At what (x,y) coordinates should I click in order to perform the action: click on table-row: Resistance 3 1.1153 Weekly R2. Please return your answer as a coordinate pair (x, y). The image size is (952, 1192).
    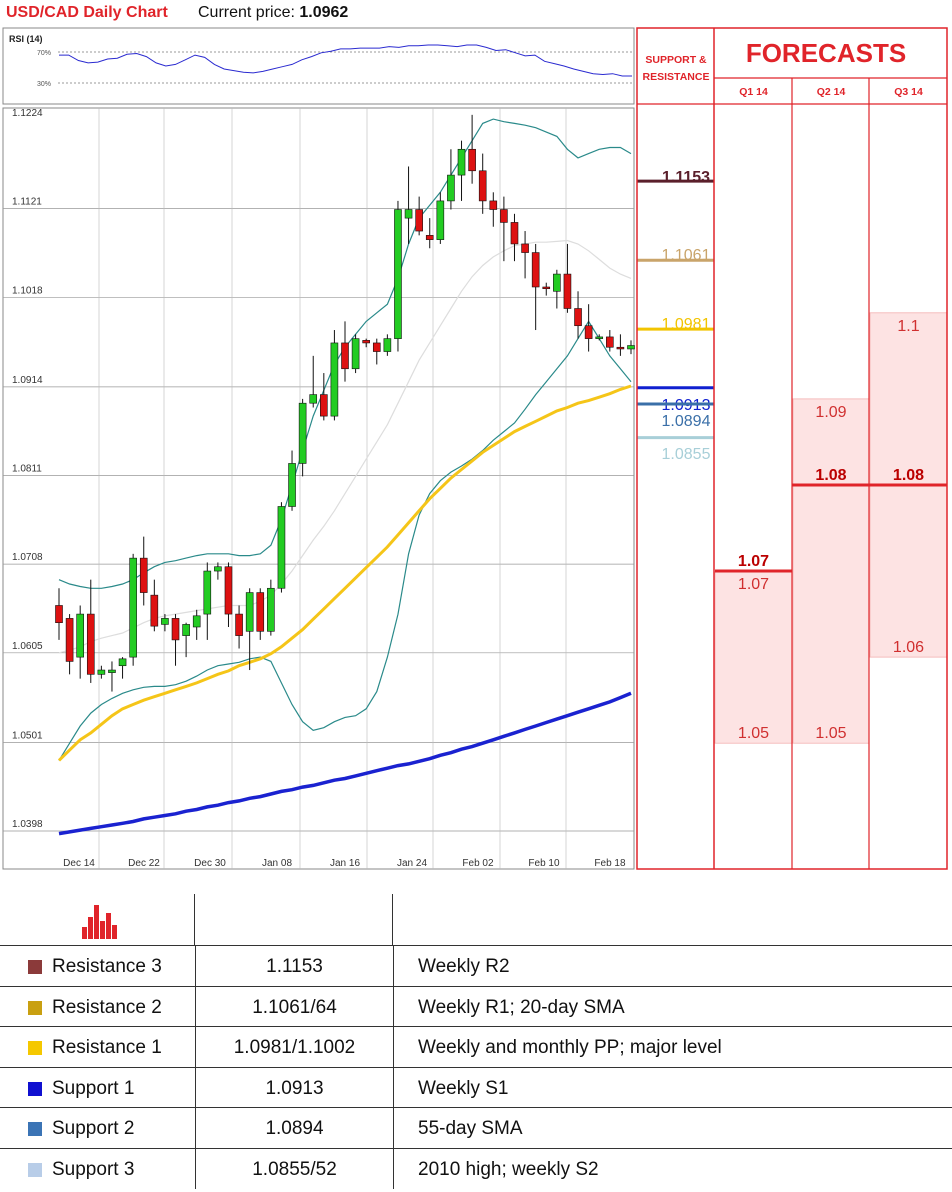
    Looking at the image, I should click on (476, 965).